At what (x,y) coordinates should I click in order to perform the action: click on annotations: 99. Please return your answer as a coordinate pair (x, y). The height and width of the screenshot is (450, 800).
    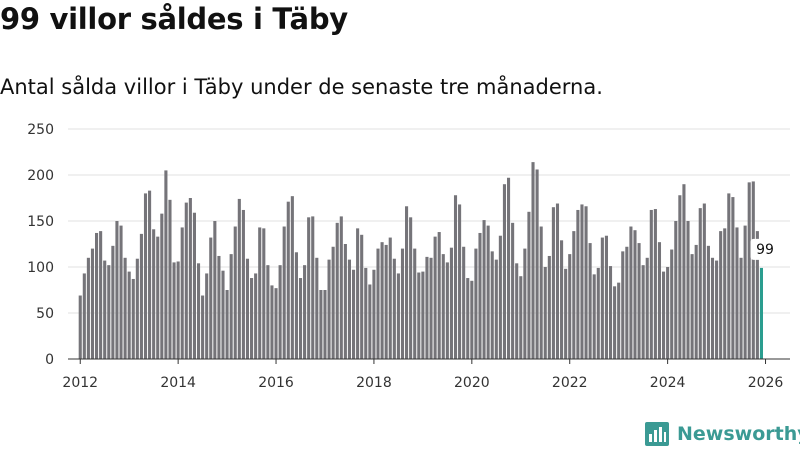
    Looking at the image, I should click on (765, 249).